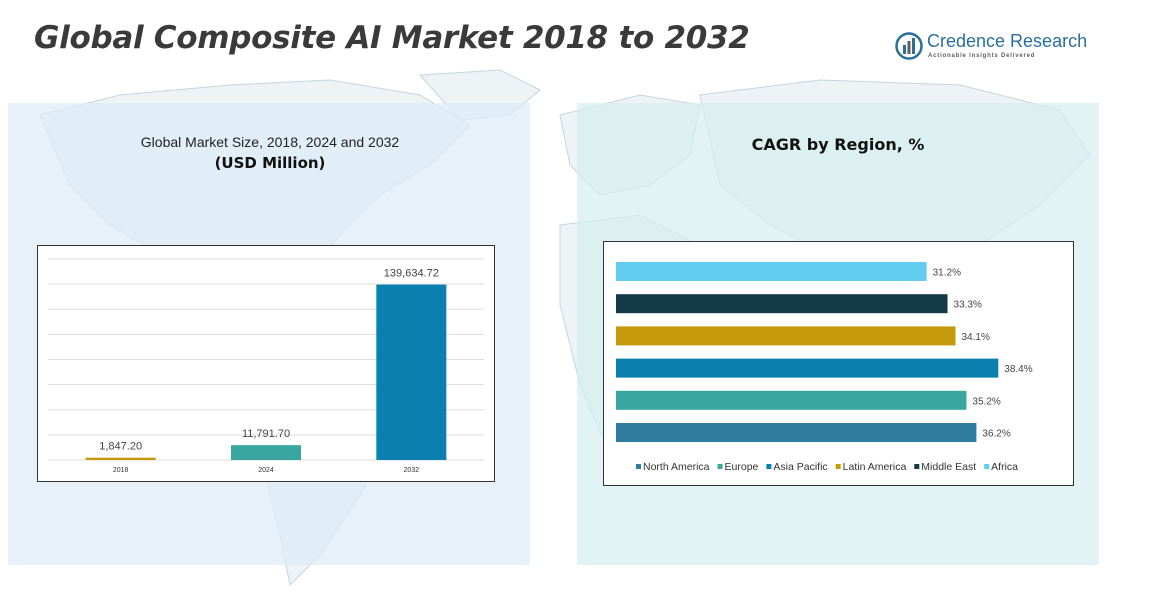  Describe the element at coordinates (807, 368) in the screenshot. I see `bar-asia-pacific` at that location.